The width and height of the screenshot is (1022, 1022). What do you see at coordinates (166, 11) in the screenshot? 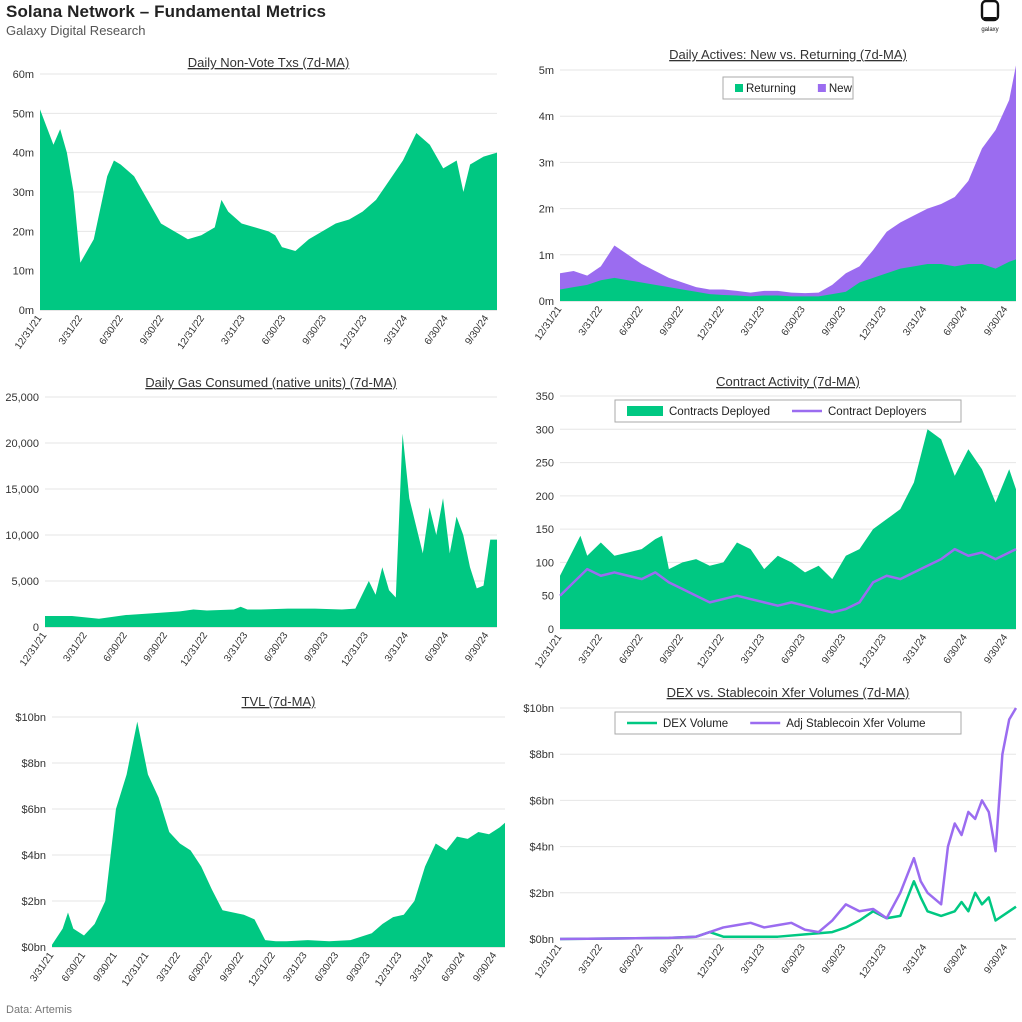
I see `page-title: Solana Network – Fundamental Metrics` at bounding box center [166, 11].